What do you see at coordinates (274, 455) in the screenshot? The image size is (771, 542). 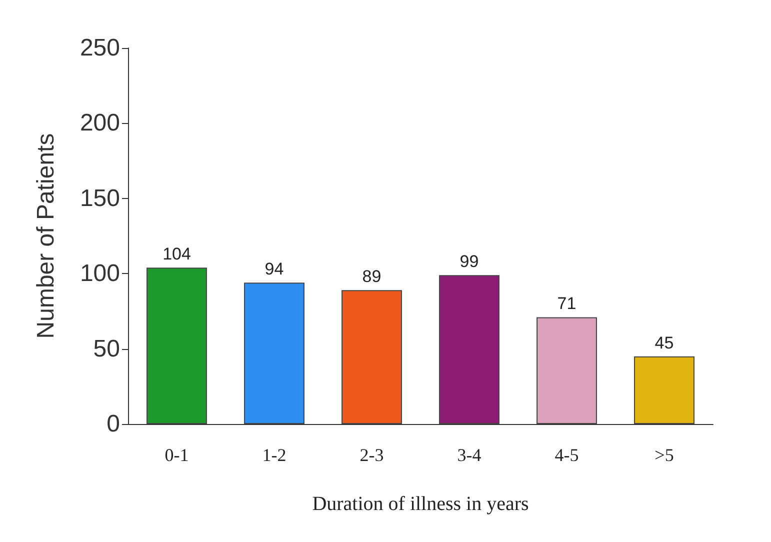 I see `x-tick-label: 1-2` at bounding box center [274, 455].